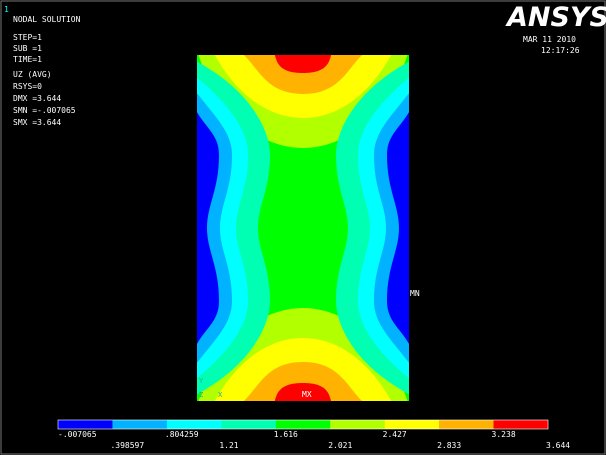 The image size is (606, 455). I want to click on info-line: SUB =1, so click(27, 48).